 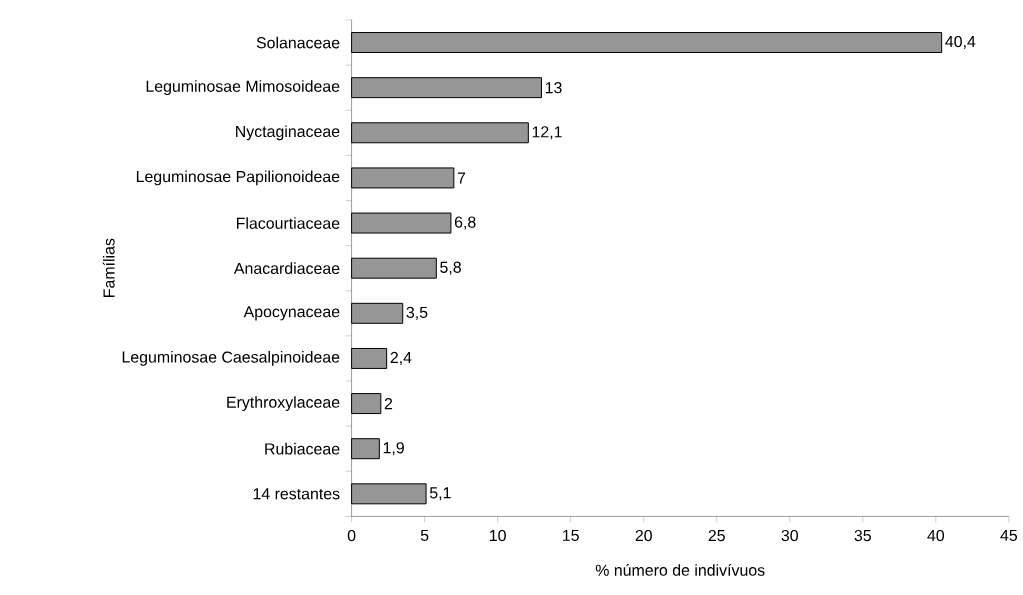 I want to click on data-label: 2, so click(x=388, y=403).